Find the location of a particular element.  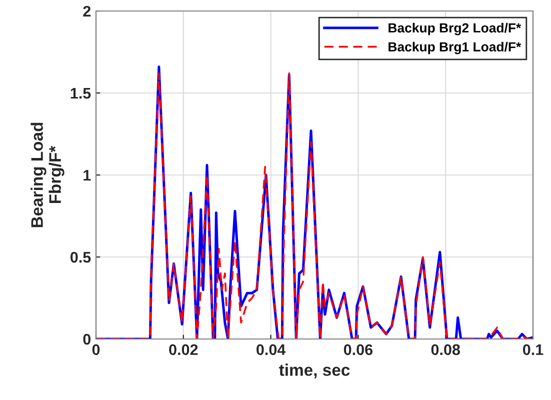

legend-label: Backup Brg2 Load/F* is located at coordinates (455, 29).